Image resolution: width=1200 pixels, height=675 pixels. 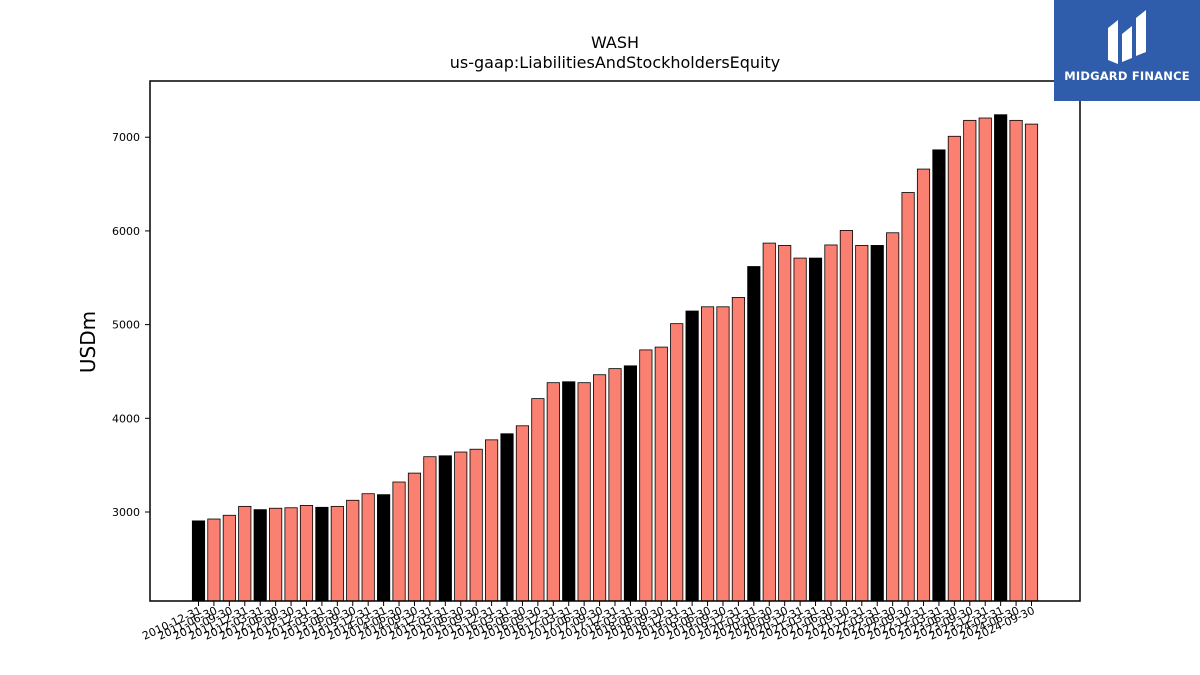 I want to click on y-axis-label: USDm, so click(x=88, y=342).